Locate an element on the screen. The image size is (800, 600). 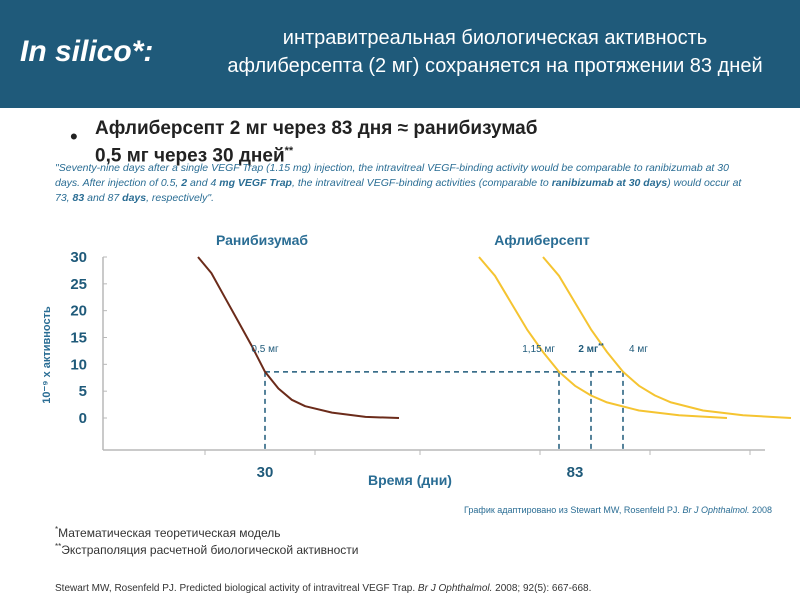
header-title: In silico*: is located at coordinates (87, 51).